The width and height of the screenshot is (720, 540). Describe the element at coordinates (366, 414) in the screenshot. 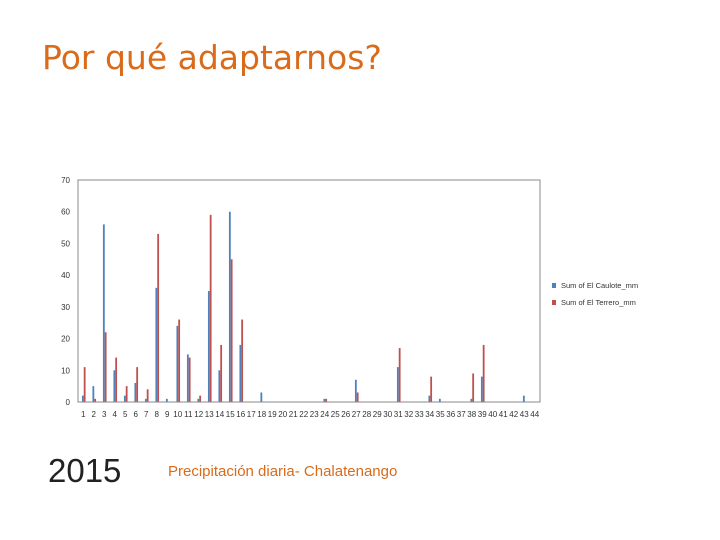

I see `x-tick-label: 28` at that location.